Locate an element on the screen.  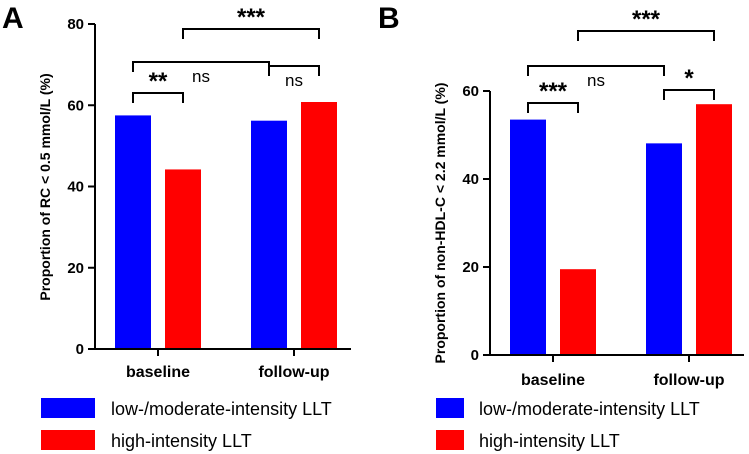
panel-a-category-label: baseline is located at coordinates (158, 372).